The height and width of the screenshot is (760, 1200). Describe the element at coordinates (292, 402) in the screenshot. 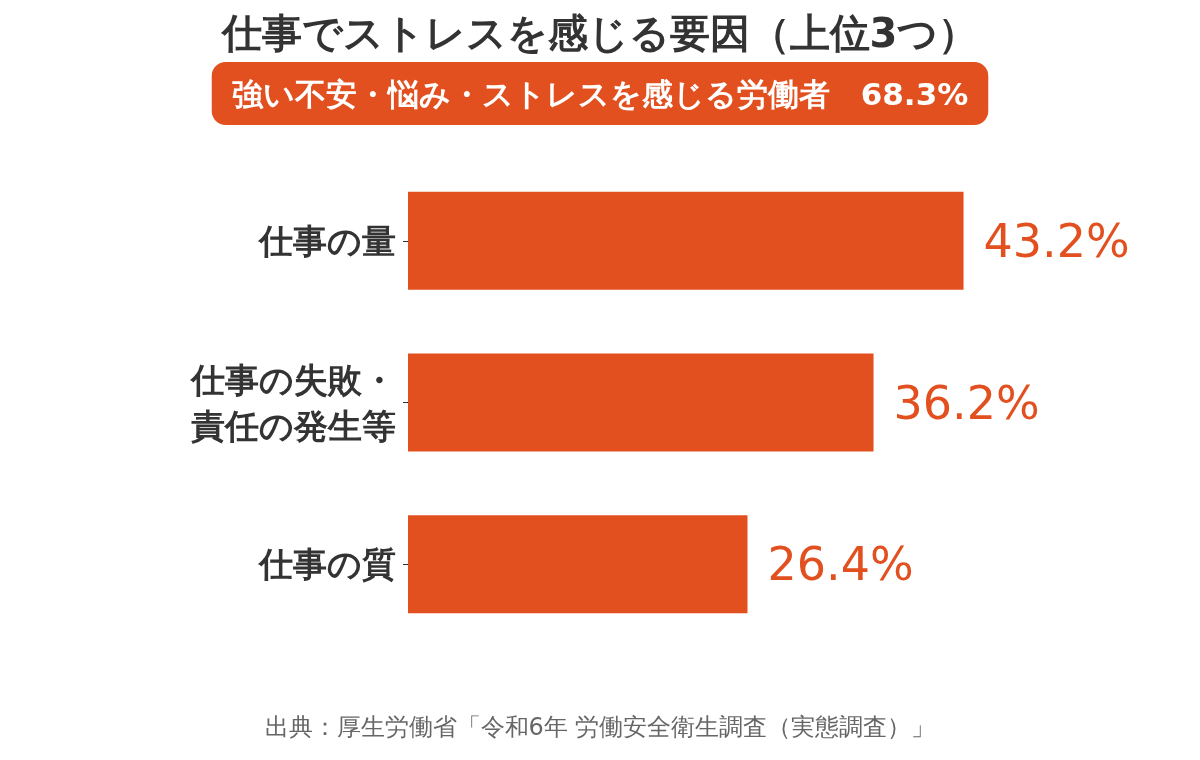

I see `y-tick-label: 仕事の失敗・責任の発生等` at that location.